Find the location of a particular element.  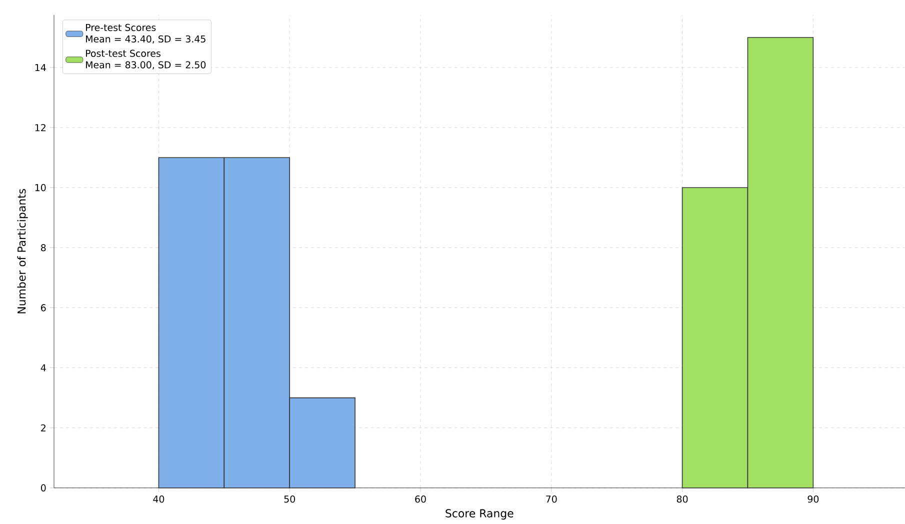

x-tick-label: 70 is located at coordinates (551, 499).